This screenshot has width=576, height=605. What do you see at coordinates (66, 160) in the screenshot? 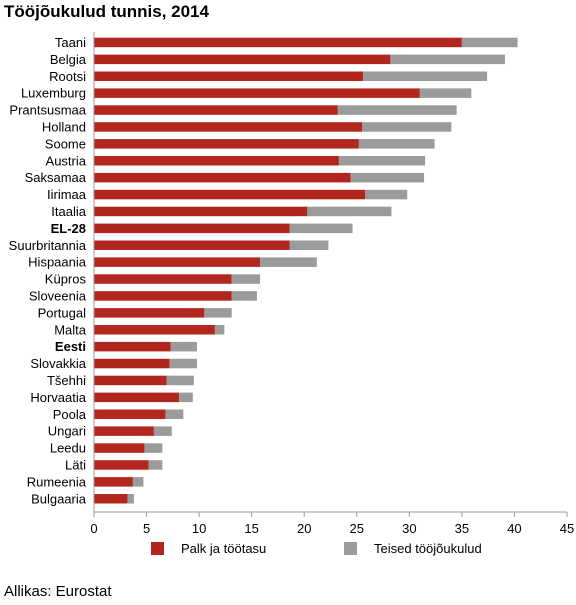
I see `category-label: Austria` at bounding box center [66, 160].